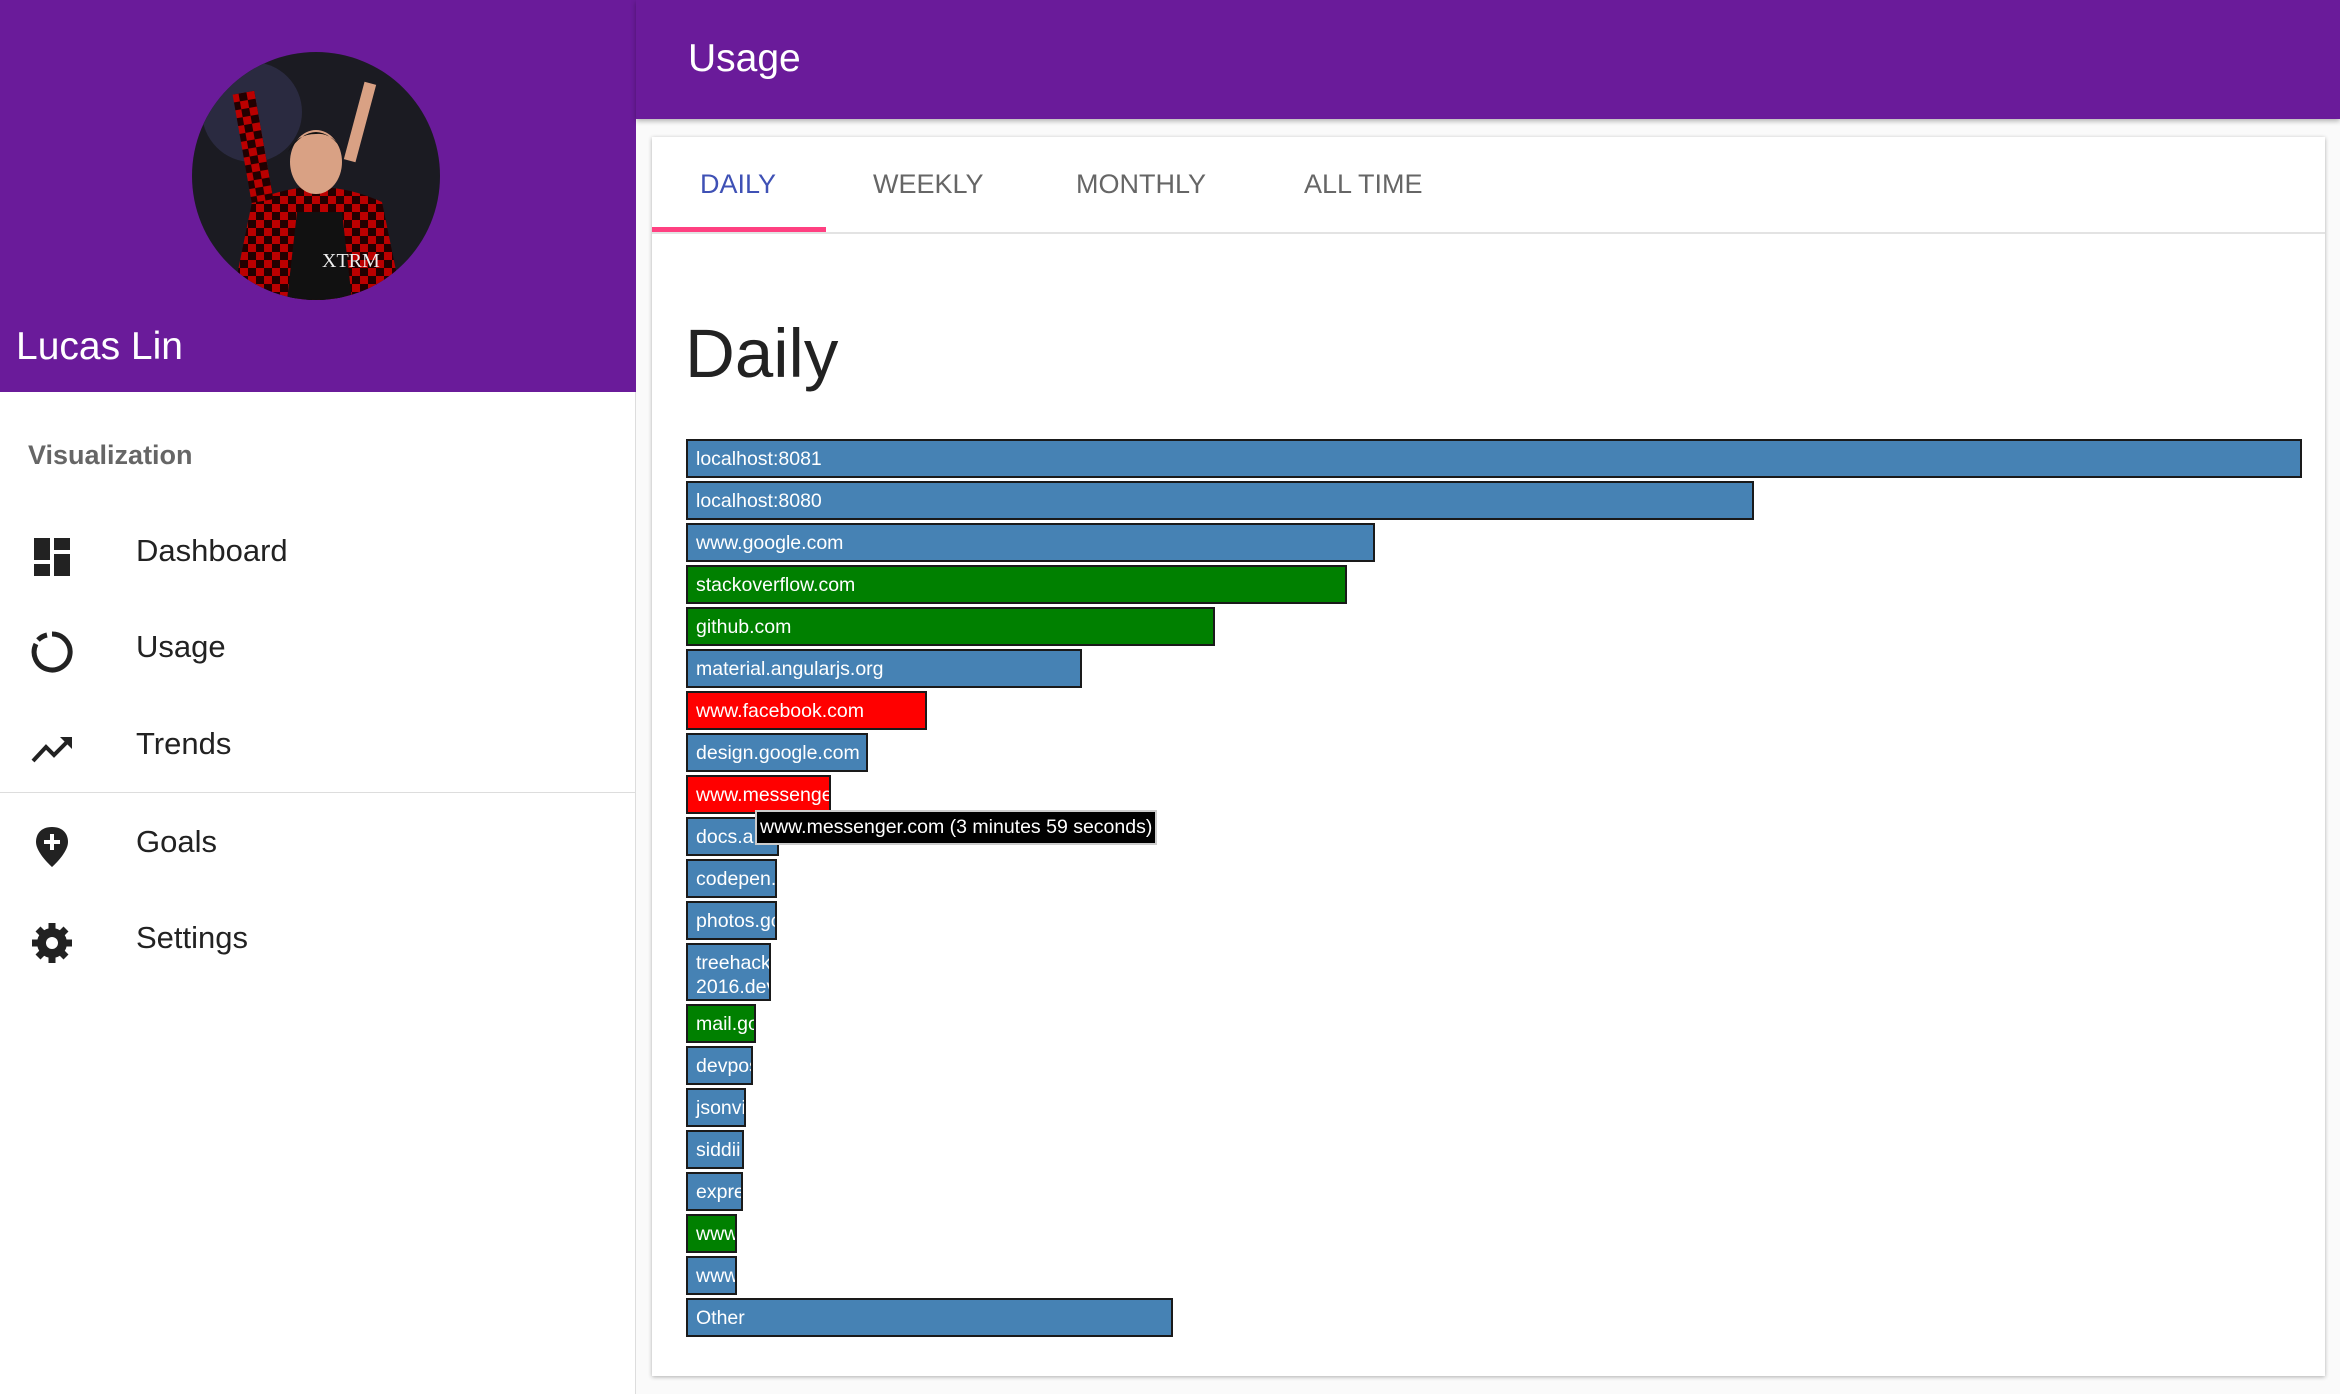 The height and width of the screenshot is (1394, 2340). What do you see at coordinates (726, 1024) in the screenshot?
I see `bar-label: mail.go` at bounding box center [726, 1024].